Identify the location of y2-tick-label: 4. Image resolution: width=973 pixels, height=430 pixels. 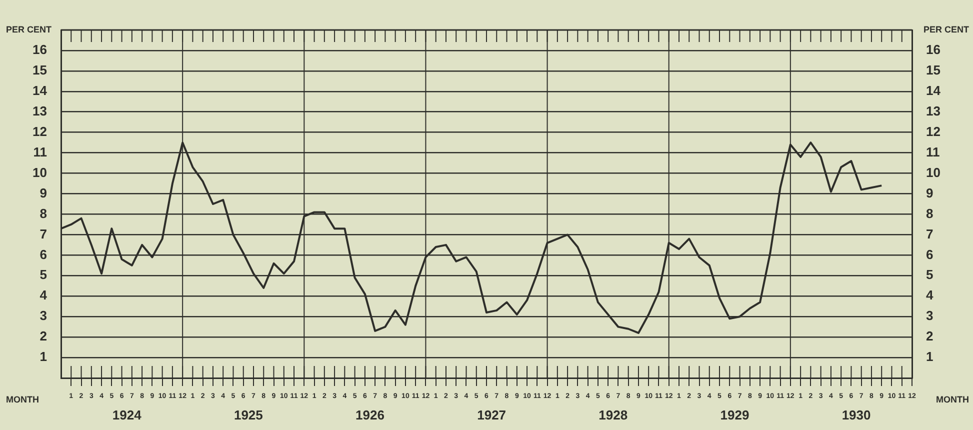
(930, 295).